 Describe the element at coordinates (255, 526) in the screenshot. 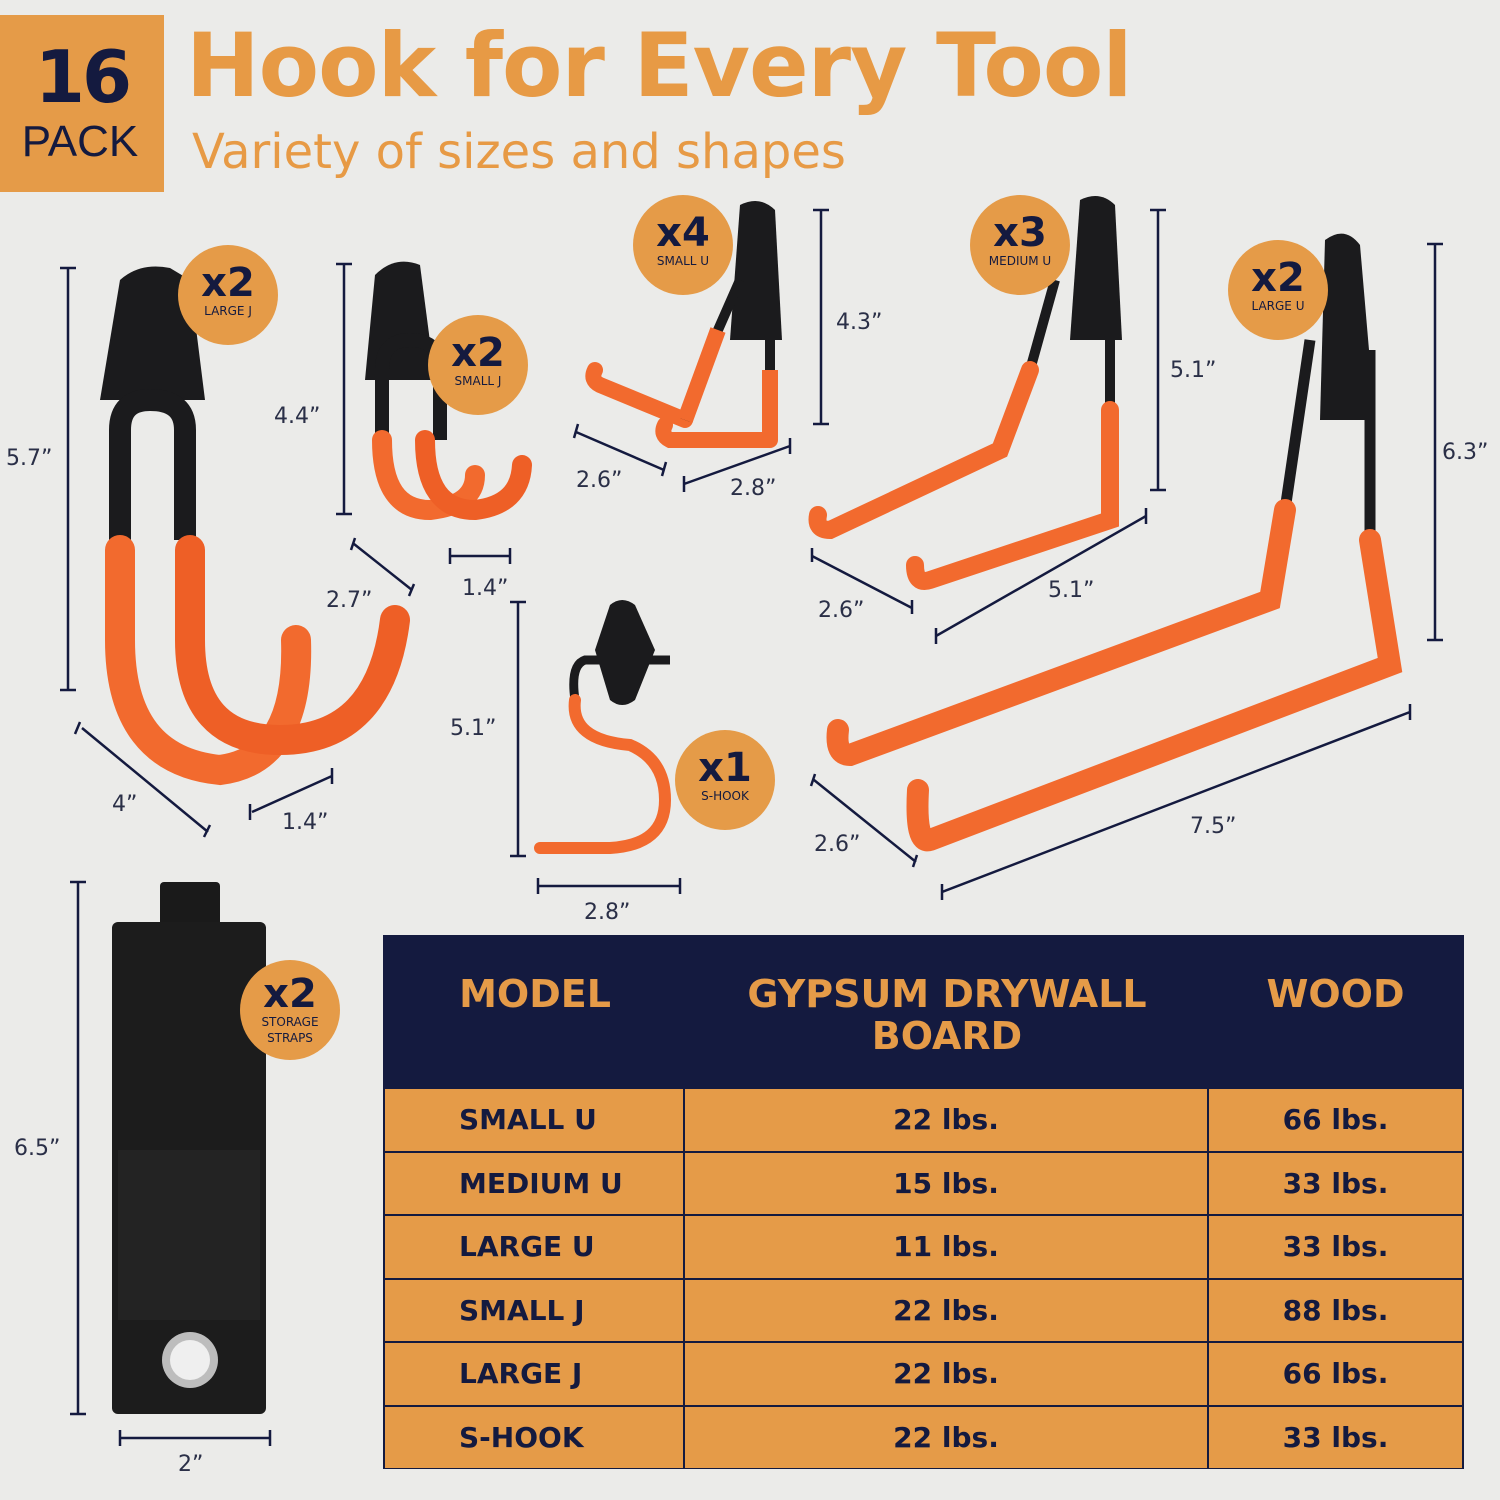

I see `large-j-hook` at that location.